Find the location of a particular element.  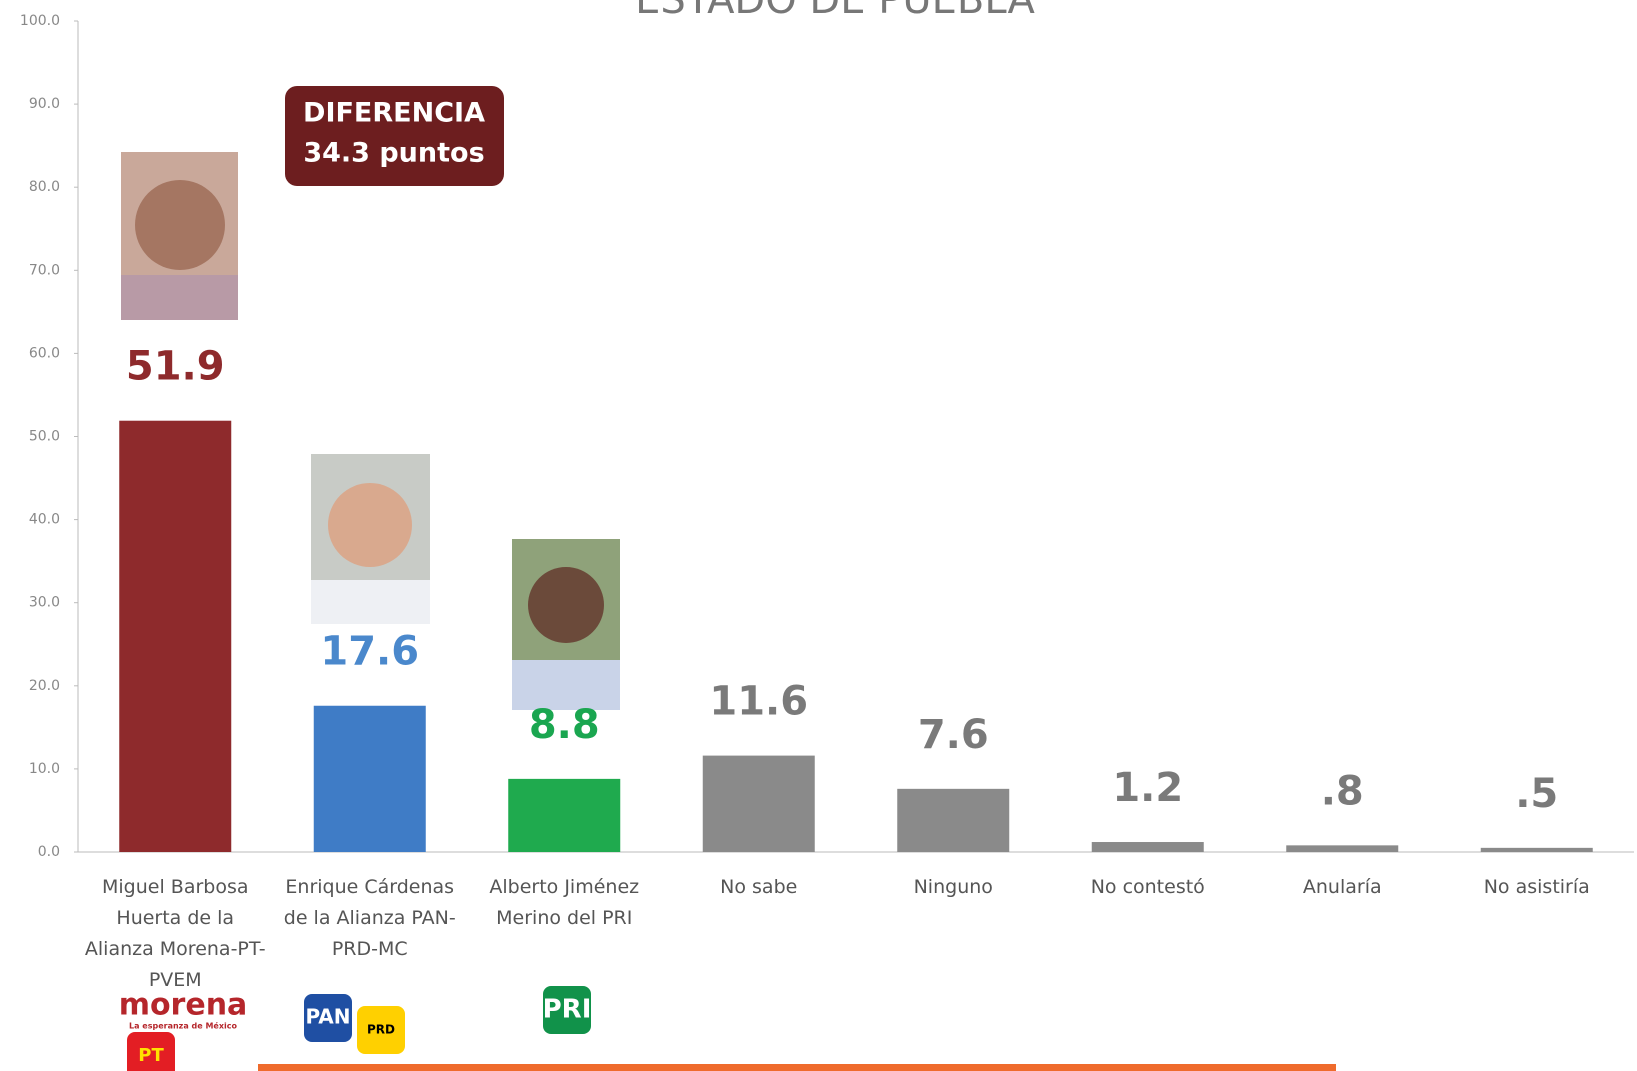

logo-text: PAN is located at coordinates (327, 1017).